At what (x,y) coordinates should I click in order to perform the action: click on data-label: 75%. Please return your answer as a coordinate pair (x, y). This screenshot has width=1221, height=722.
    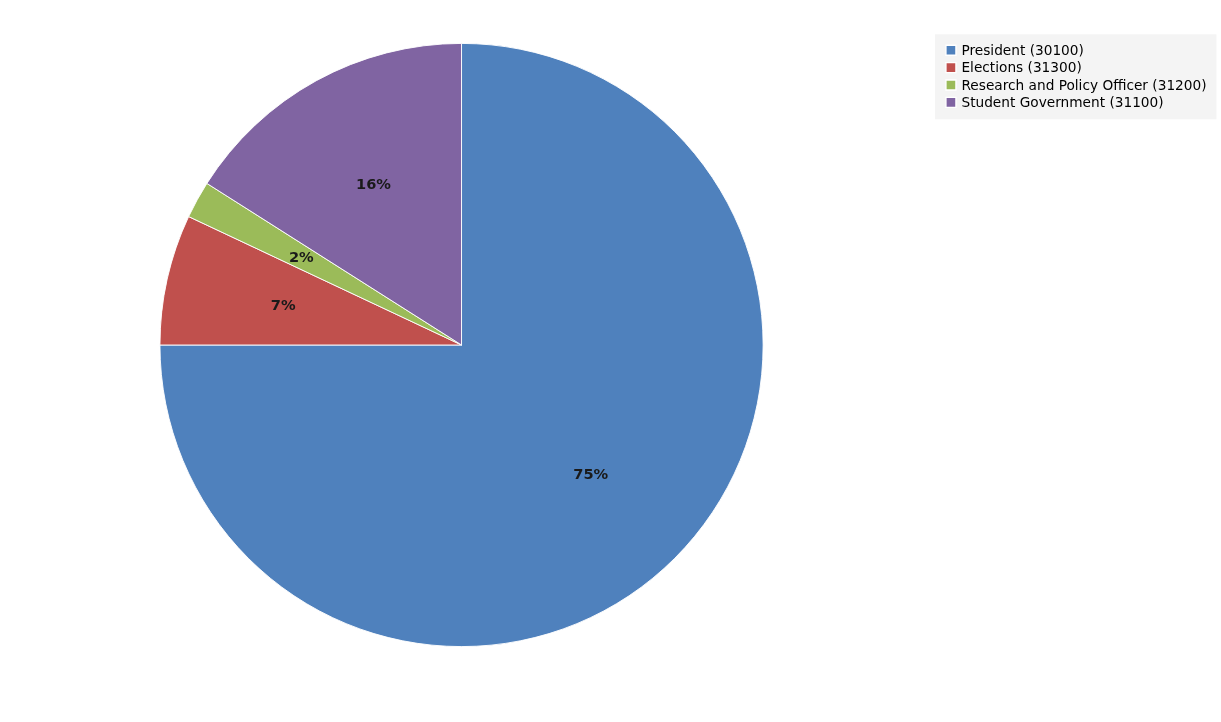
    Looking at the image, I should click on (591, 473).